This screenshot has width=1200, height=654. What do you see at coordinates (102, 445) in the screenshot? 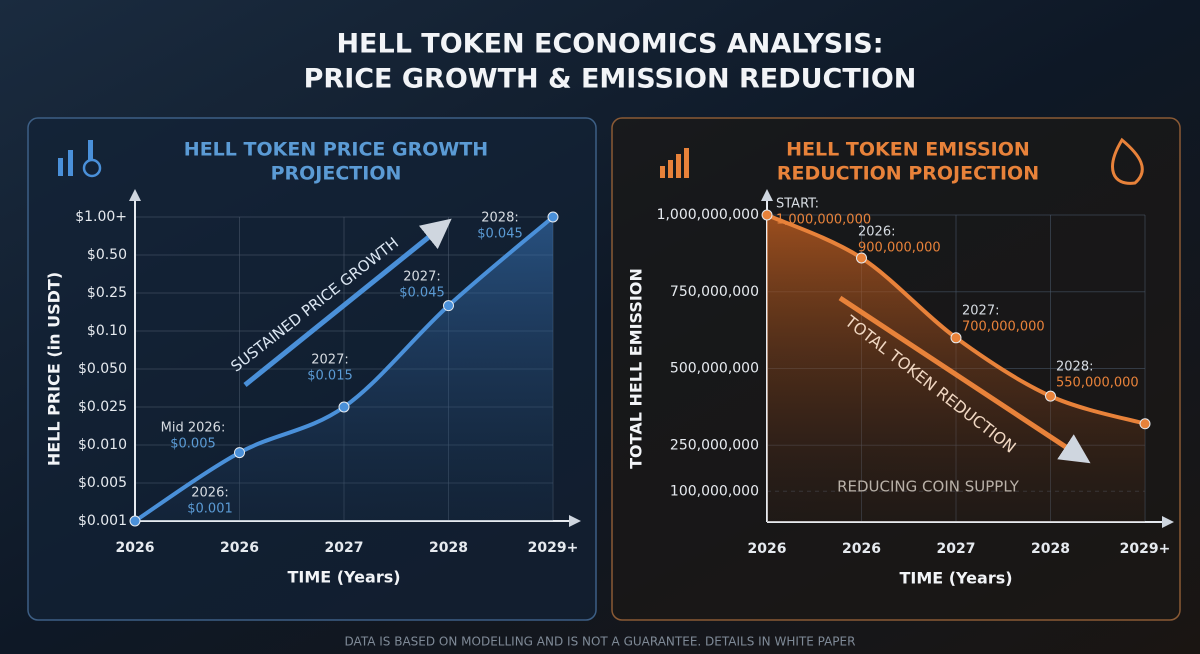
I see `y-tick-label: $0.010` at bounding box center [102, 445].